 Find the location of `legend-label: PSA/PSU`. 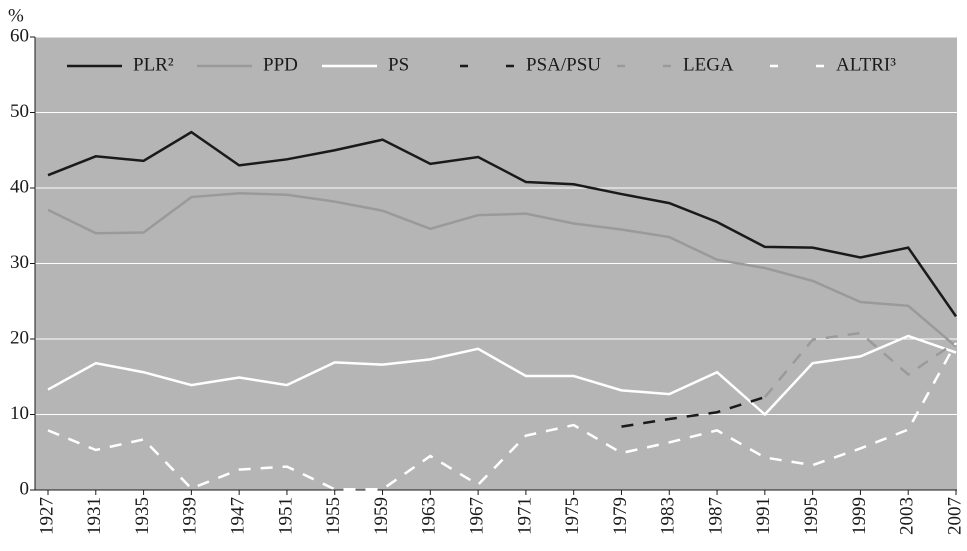

legend-label: PSA/PSU is located at coordinates (563, 64).